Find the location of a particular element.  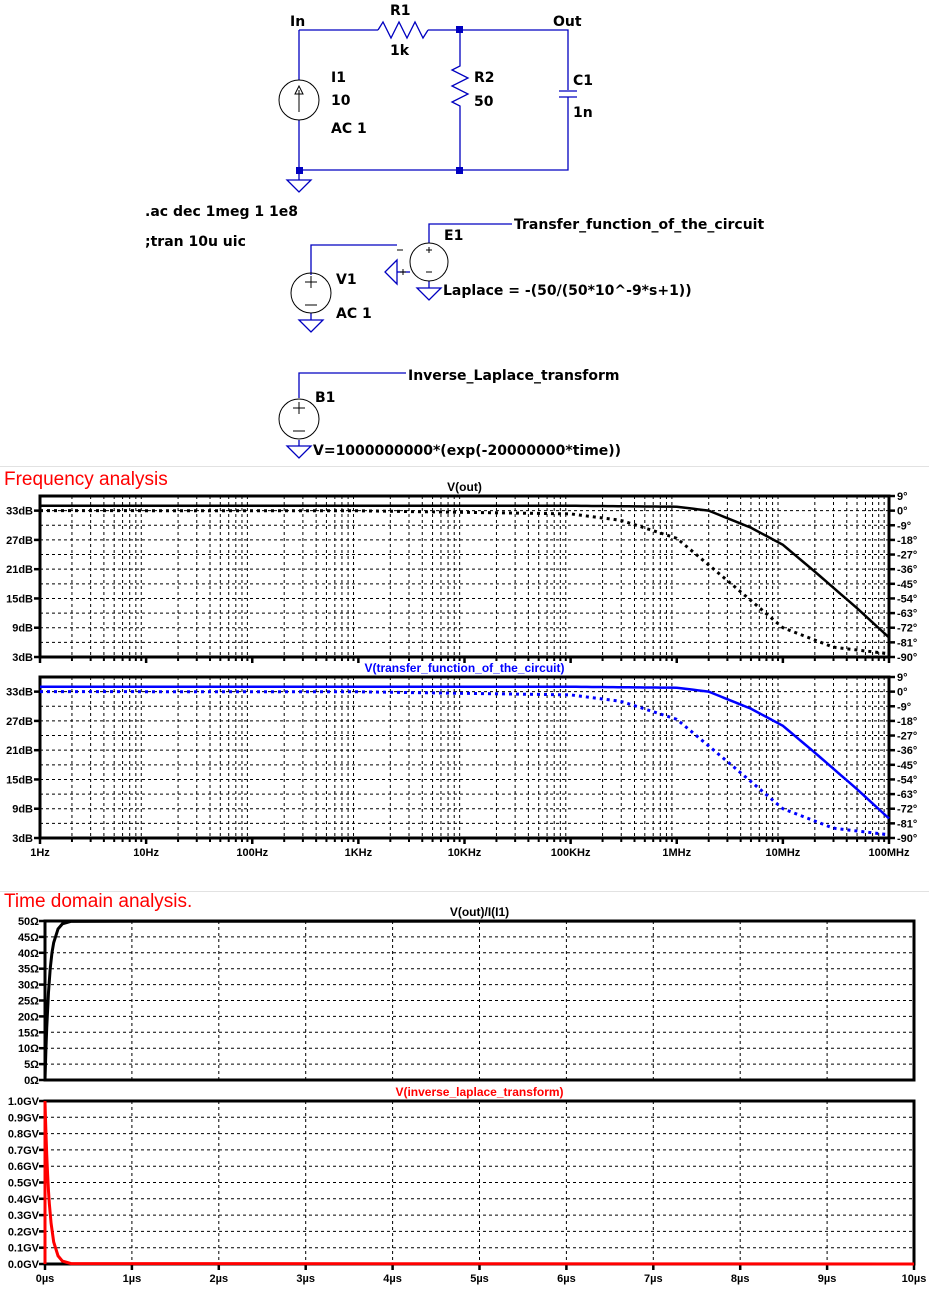

b1-name: B1 is located at coordinates (325, 398).